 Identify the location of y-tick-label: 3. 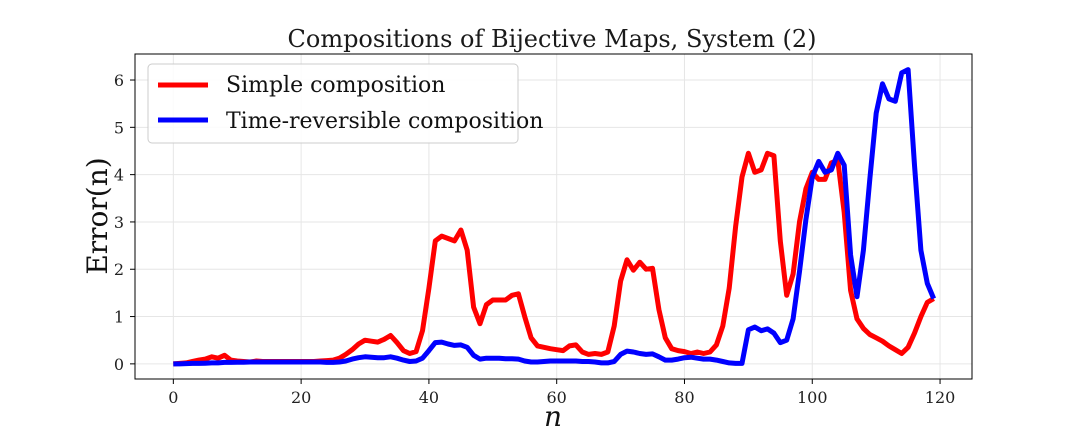
(119, 222).